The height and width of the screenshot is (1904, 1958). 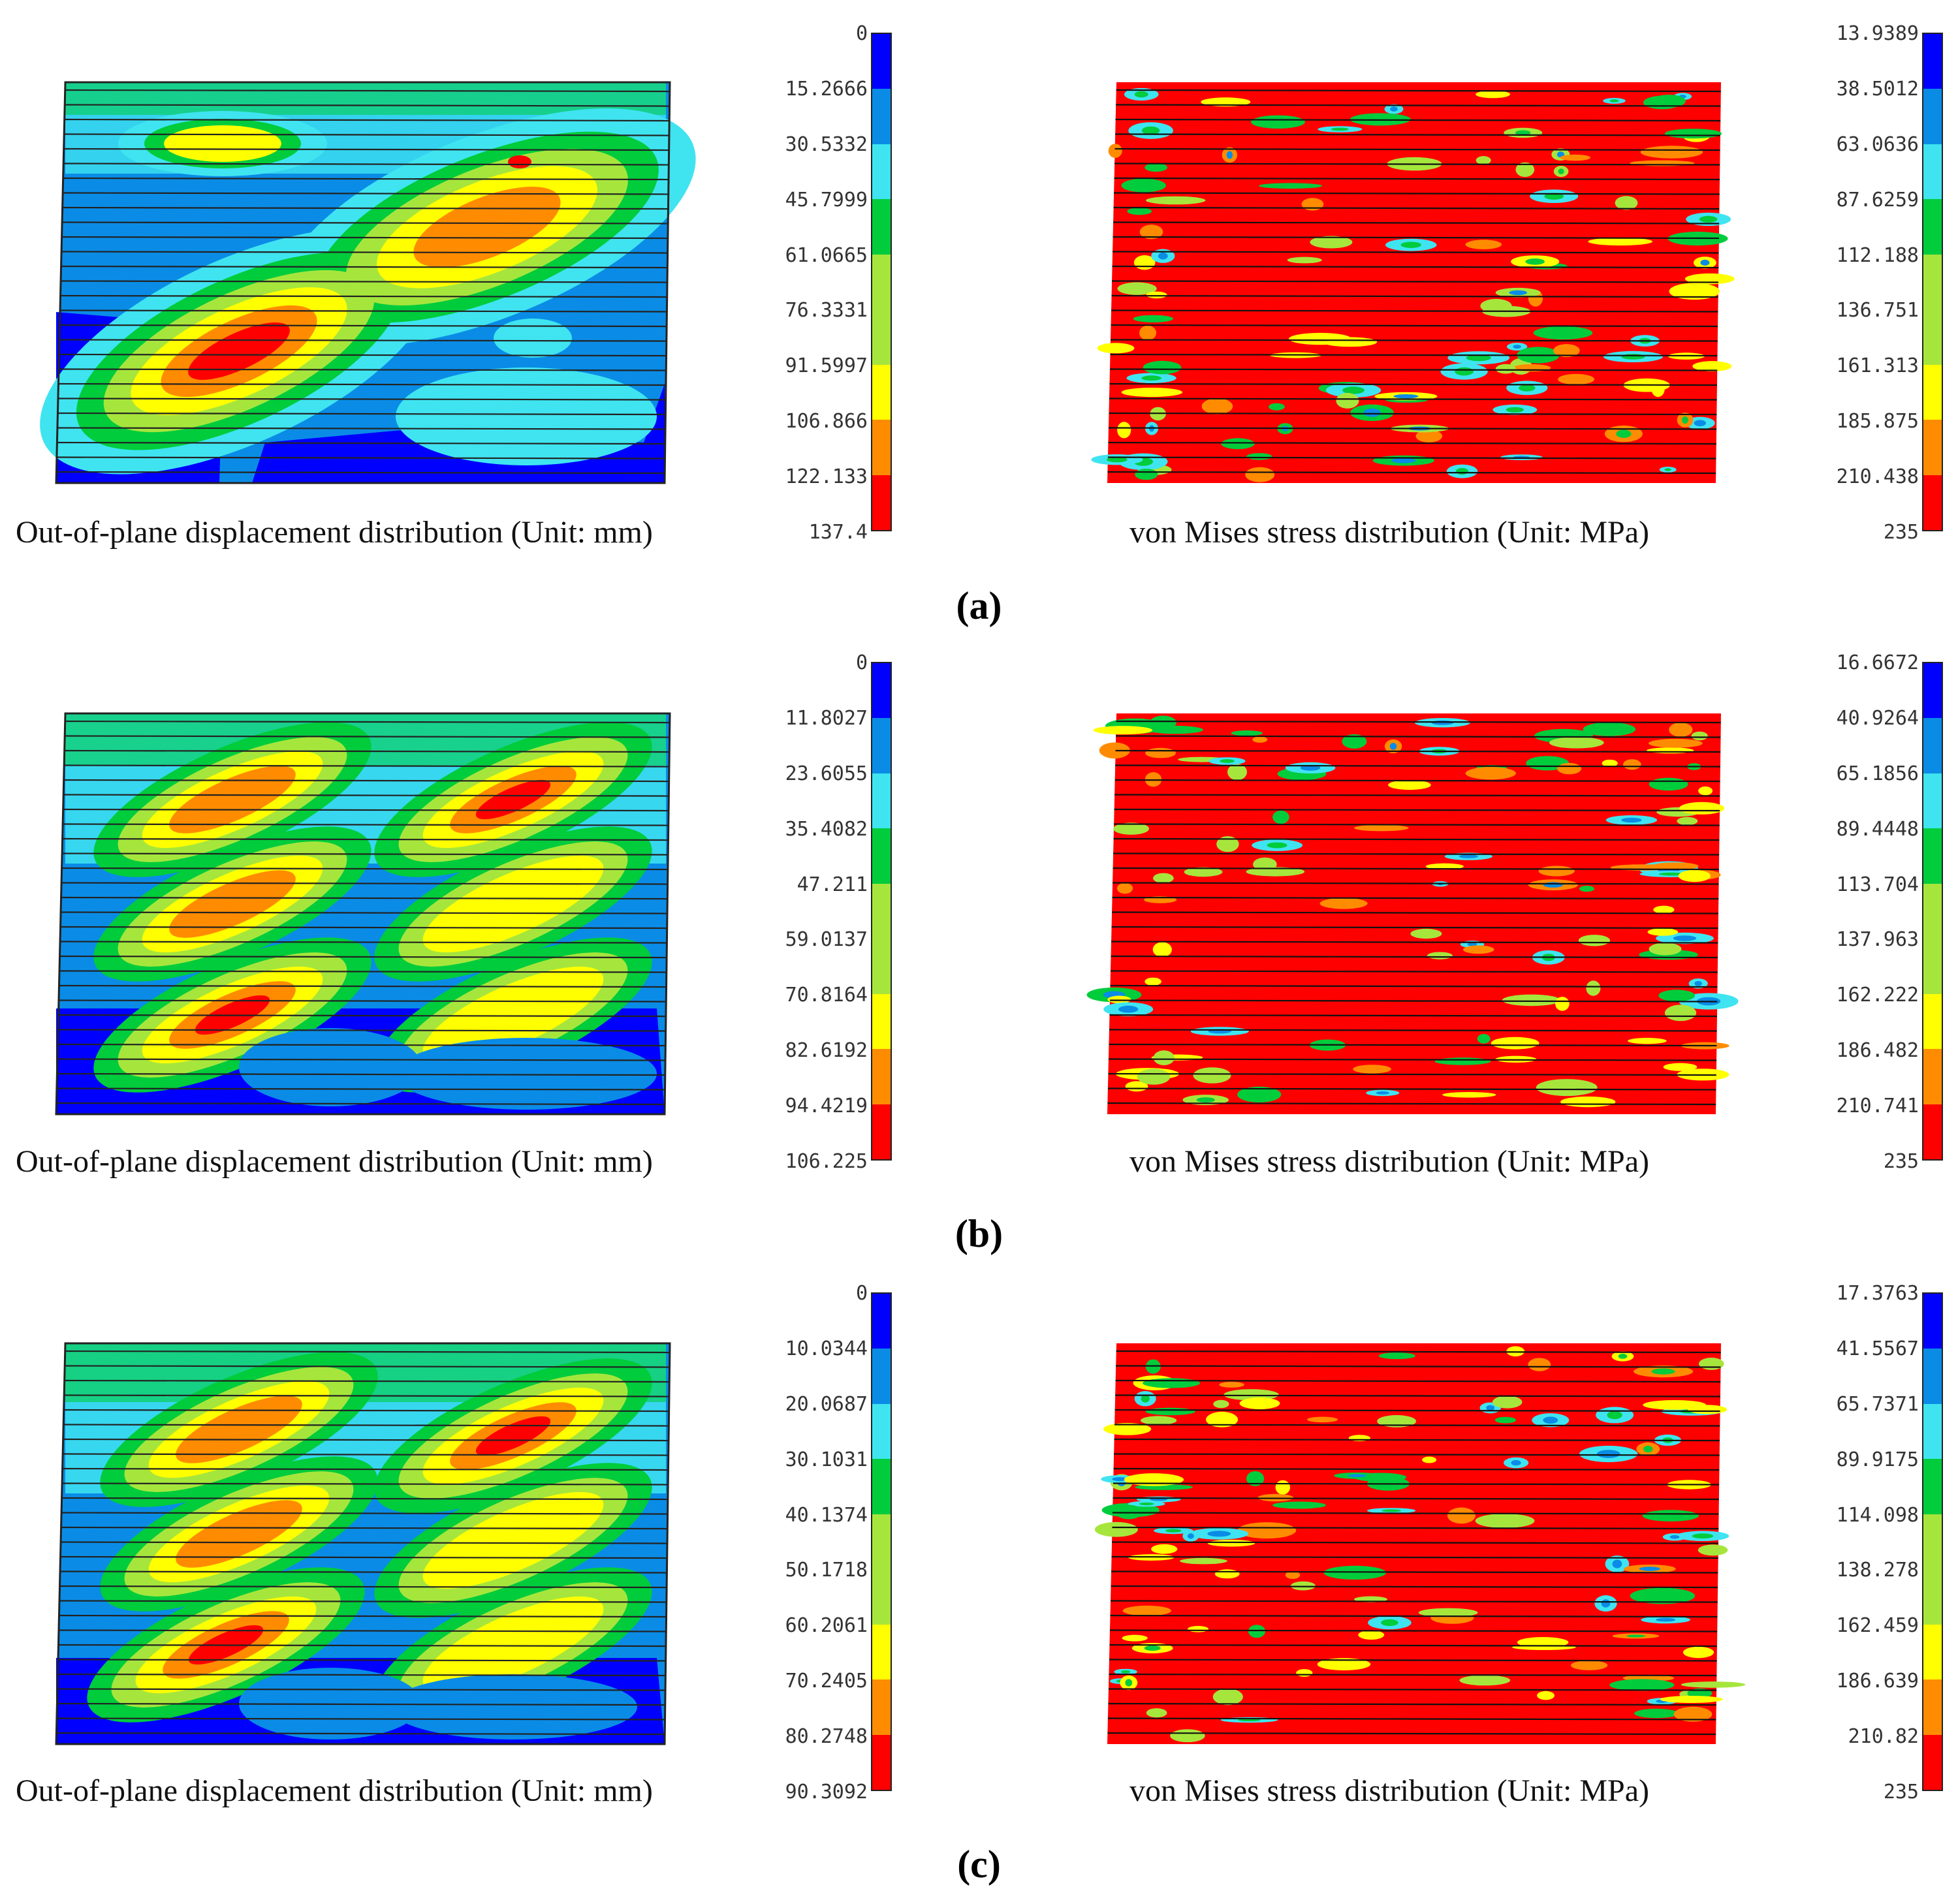 What do you see at coordinates (826, 1404) in the screenshot?
I see `displacement-legend-tick: 20.0687` at bounding box center [826, 1404].